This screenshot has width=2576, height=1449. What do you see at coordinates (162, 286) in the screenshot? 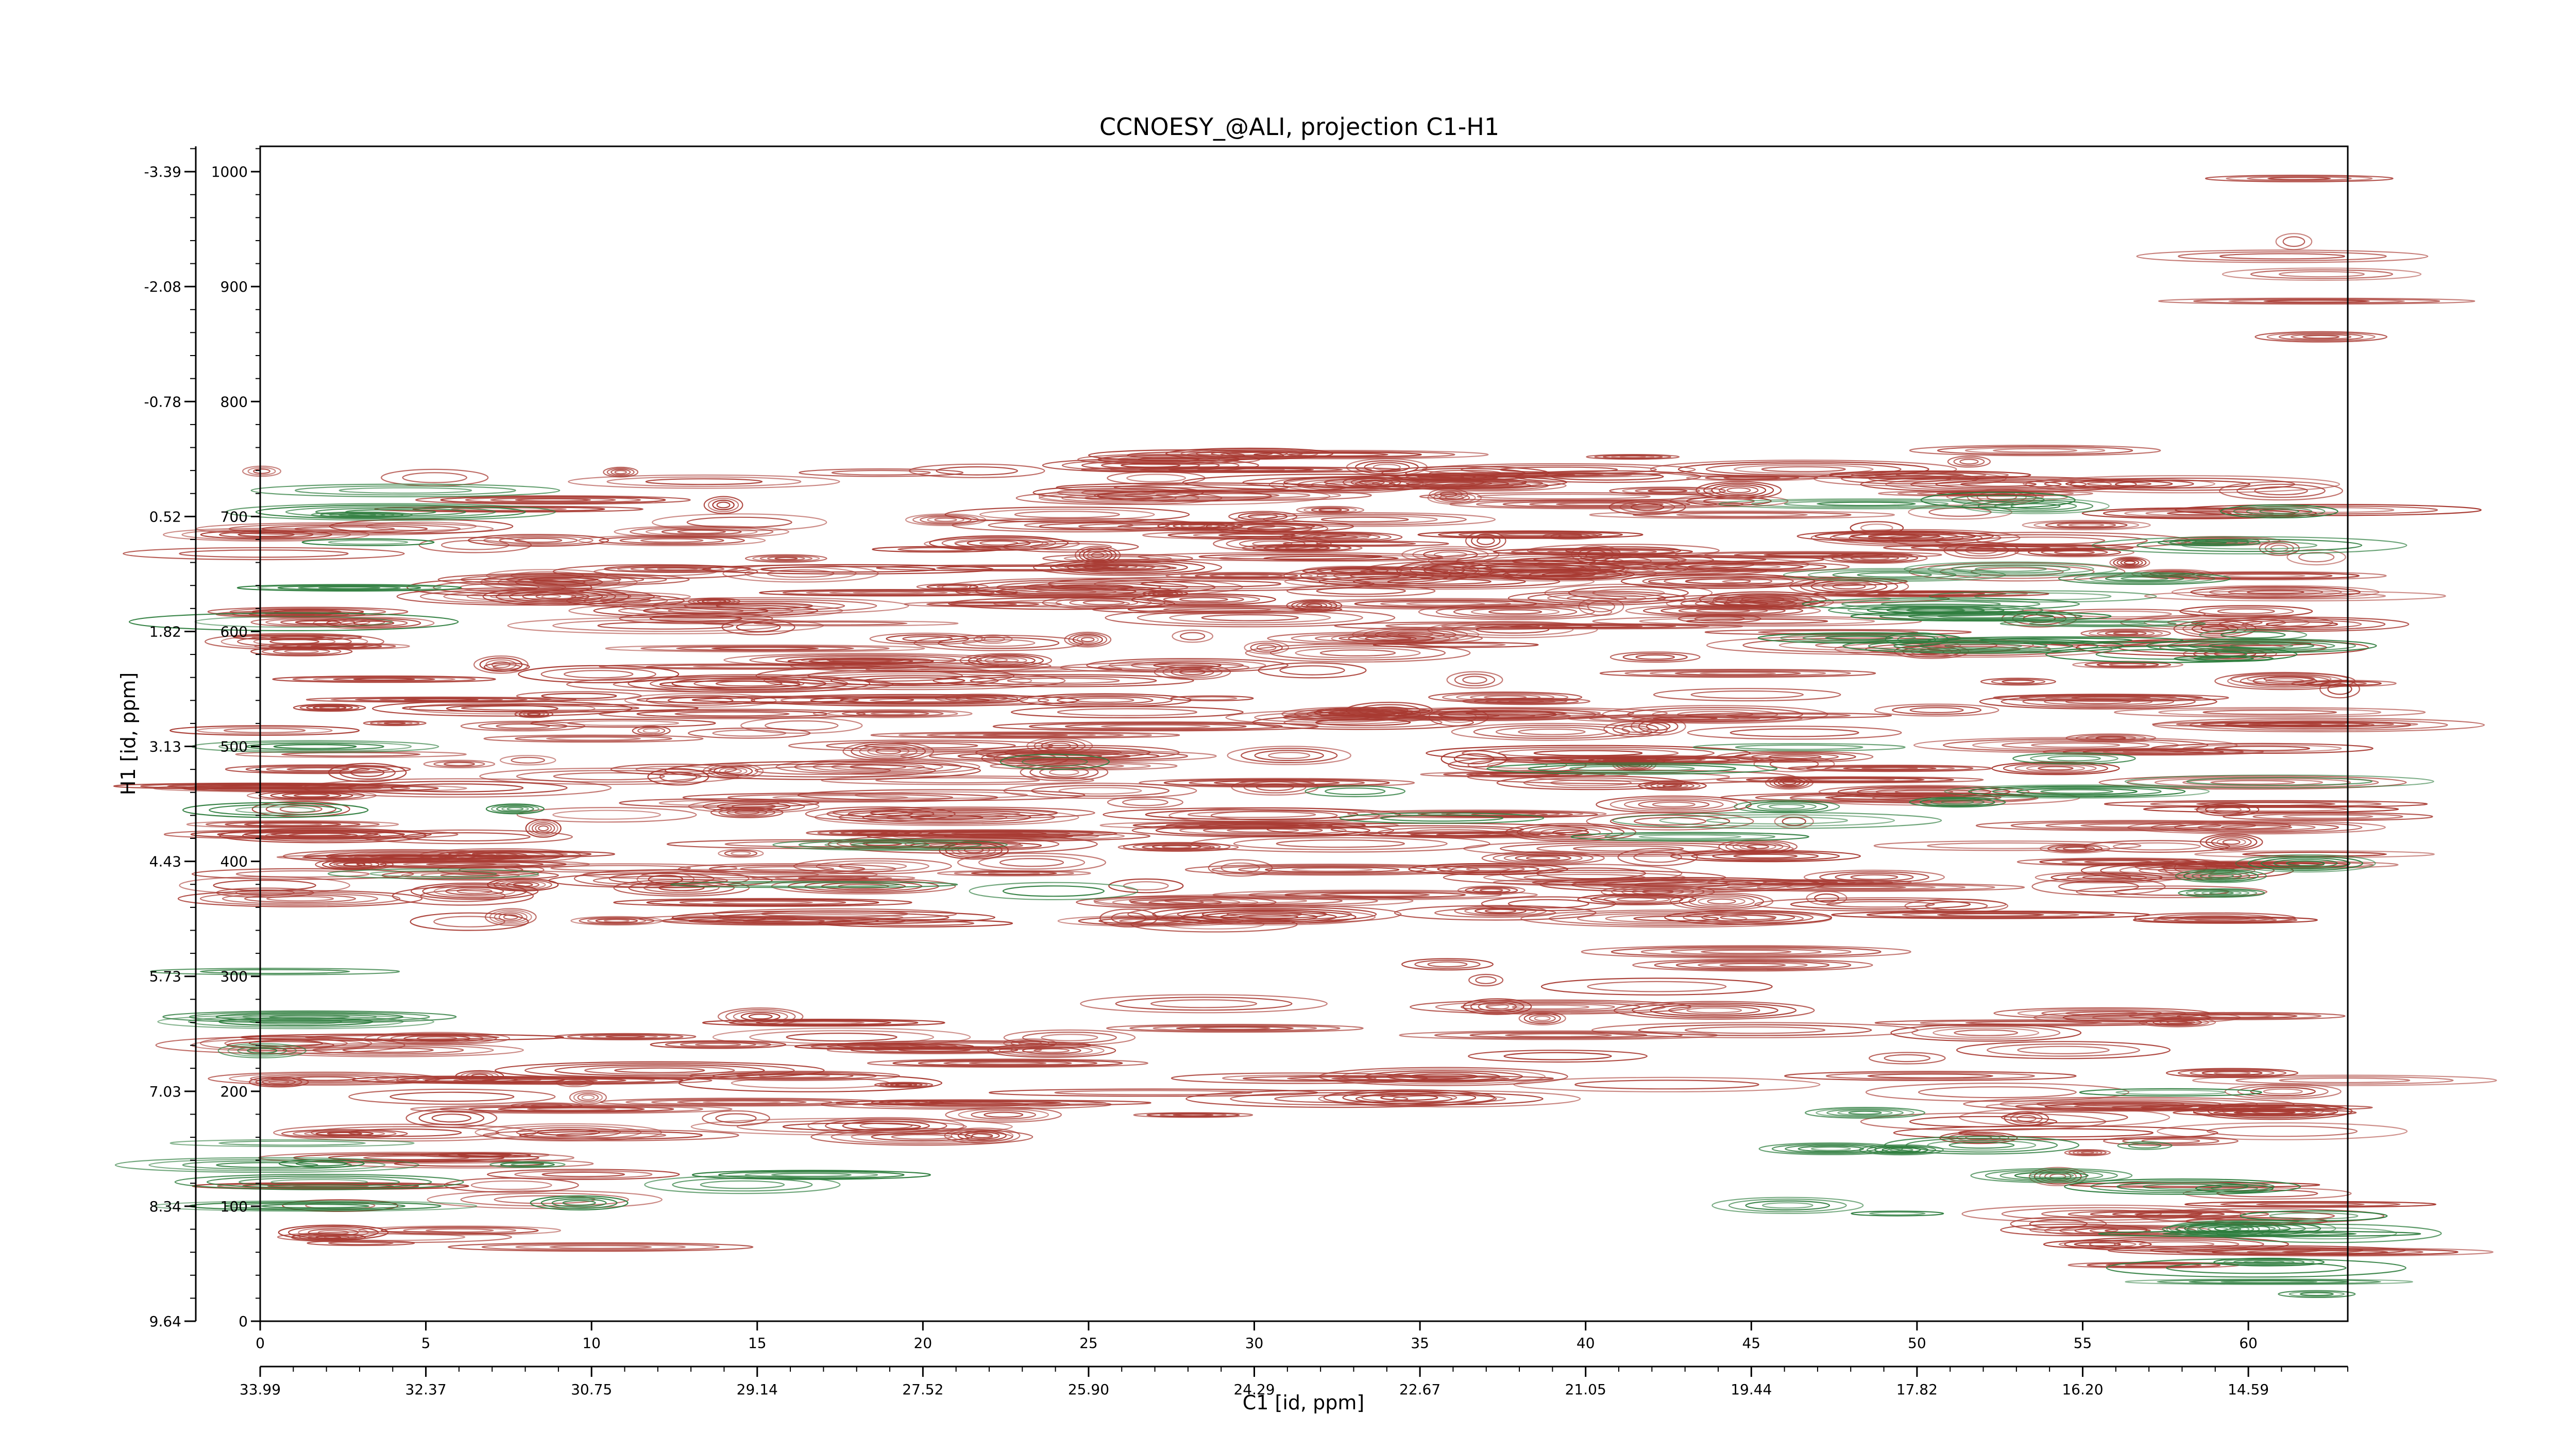
I see `y-ppm-tick-label: -2.08` at bounding box center [162, 286].